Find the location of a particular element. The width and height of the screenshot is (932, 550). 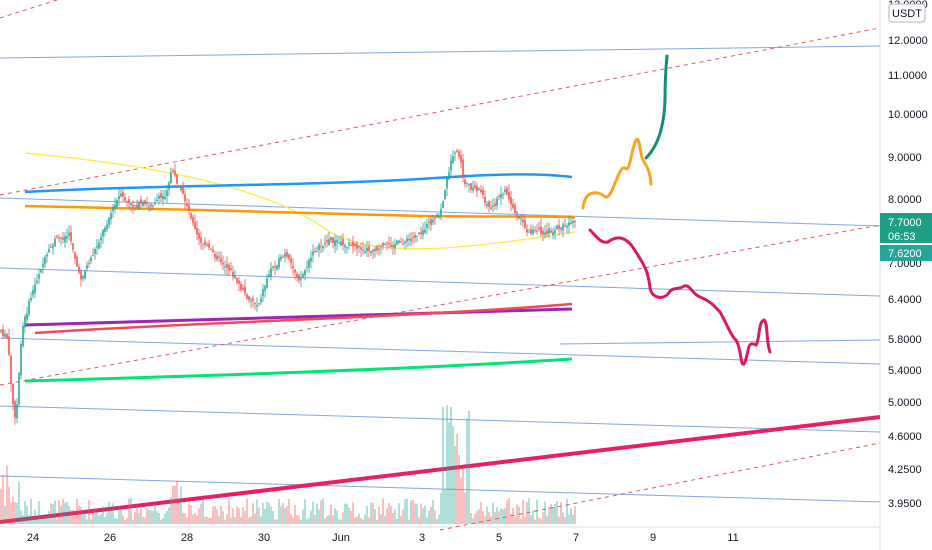

time-tick-label: 9 is located at coordinates (653, 538).